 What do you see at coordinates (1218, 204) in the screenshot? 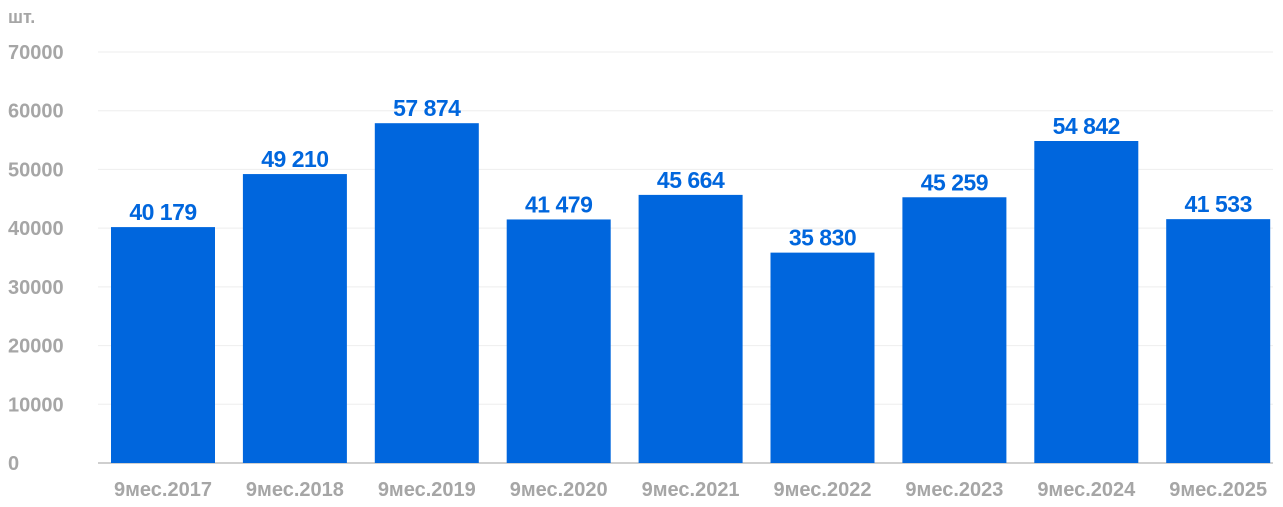
I see `data-label: 41 533` at bounding box center [1218, 204].